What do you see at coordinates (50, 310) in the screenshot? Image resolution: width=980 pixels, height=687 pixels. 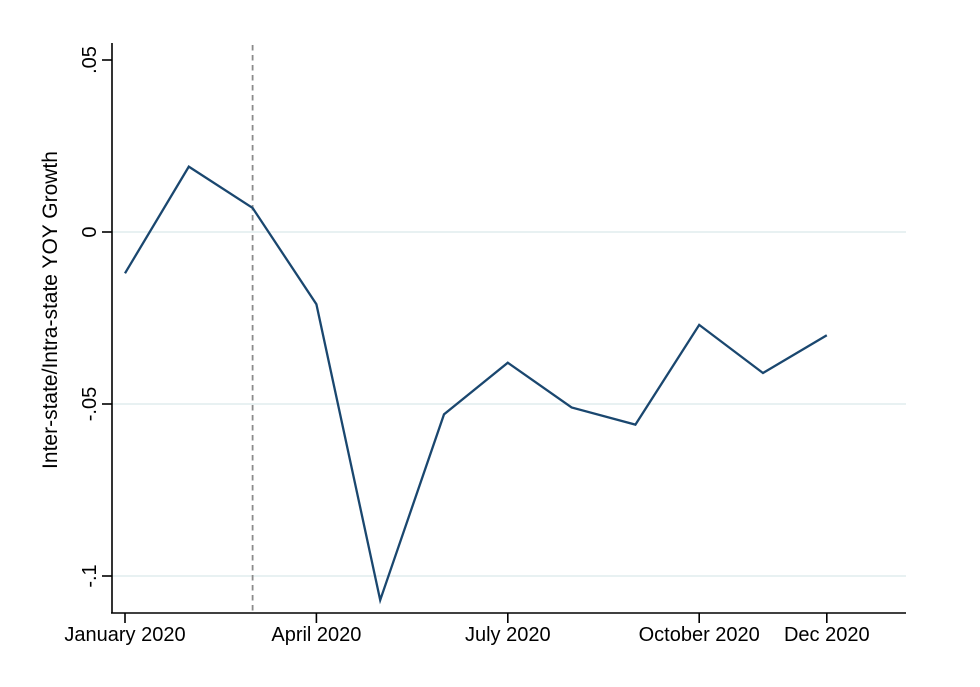 I see `y-axis-title: Inter-state/Intra-state YOY Growth` at bounding box center [50, 310].